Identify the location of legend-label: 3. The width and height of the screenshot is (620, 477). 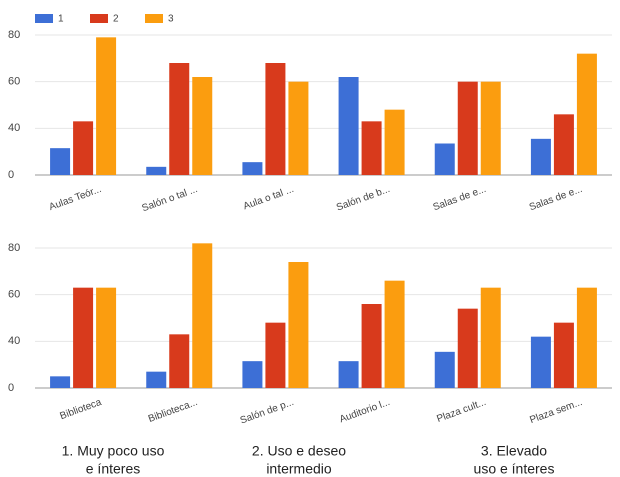
(171, 19).